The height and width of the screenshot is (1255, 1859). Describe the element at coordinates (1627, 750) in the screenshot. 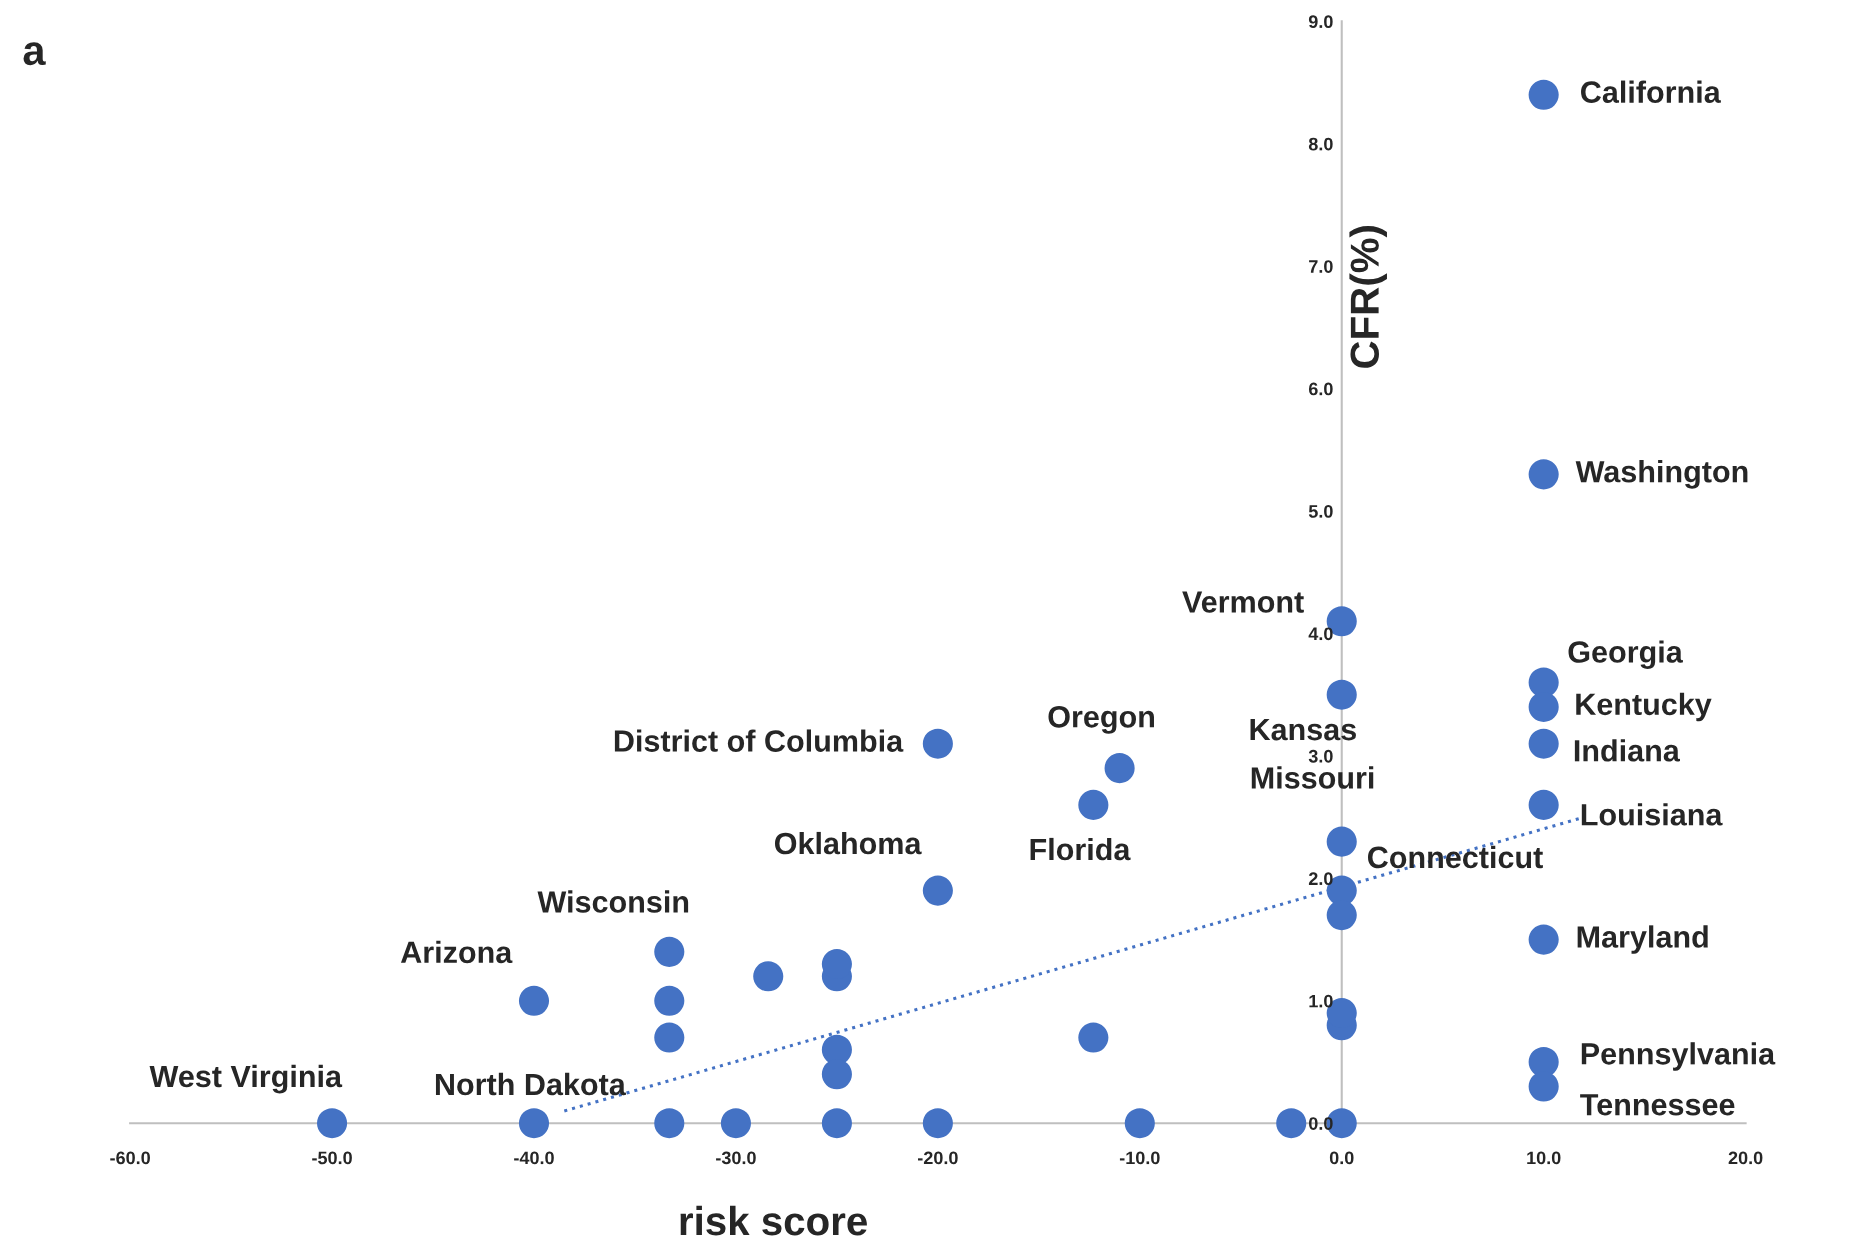

I see `annotation: Indiana` at that location.